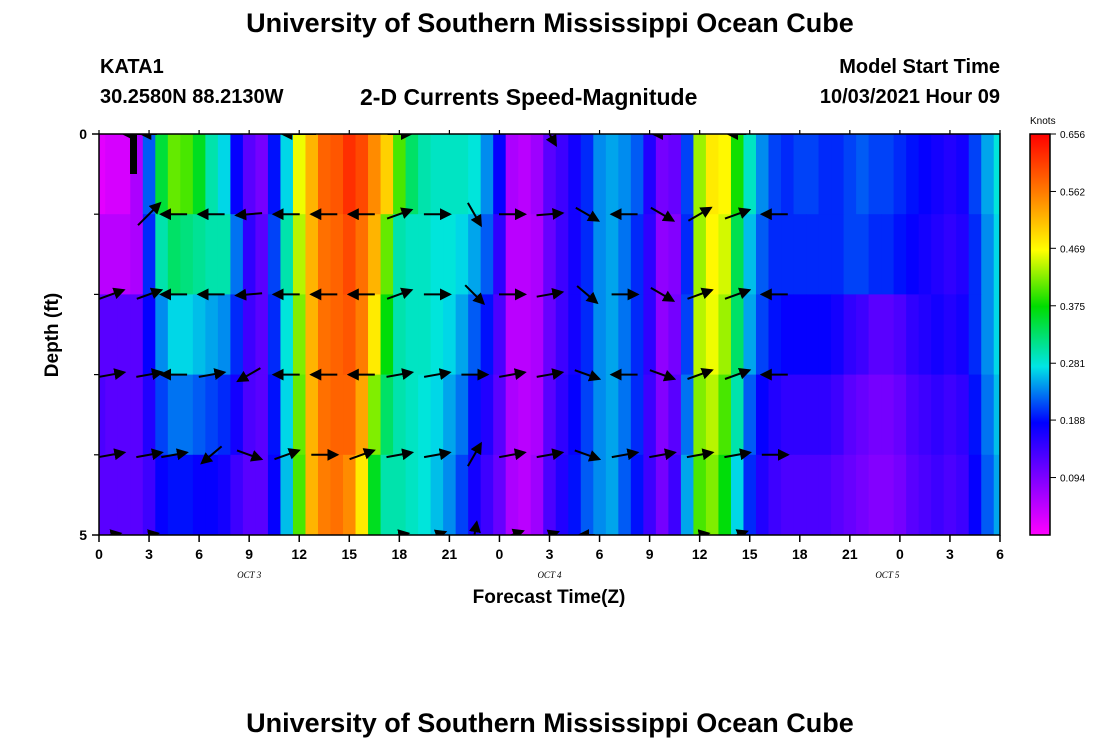  I want to click on x-tick-label: 3, so click(550, 554).